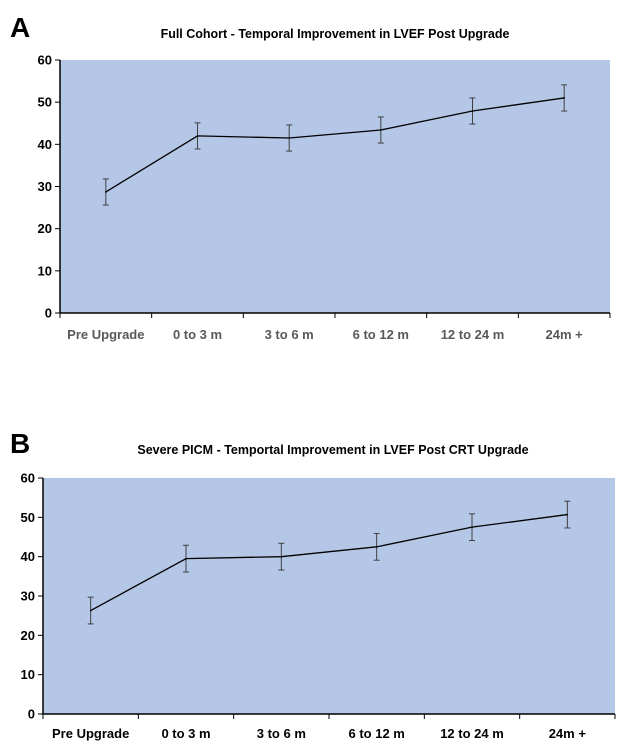 This screenshot has width=619, height=742. What do you see at coordinates (28, 517) in the screenshot?
I see `chart-b-y-tick-label: 50` at bounding box center [28, 517].